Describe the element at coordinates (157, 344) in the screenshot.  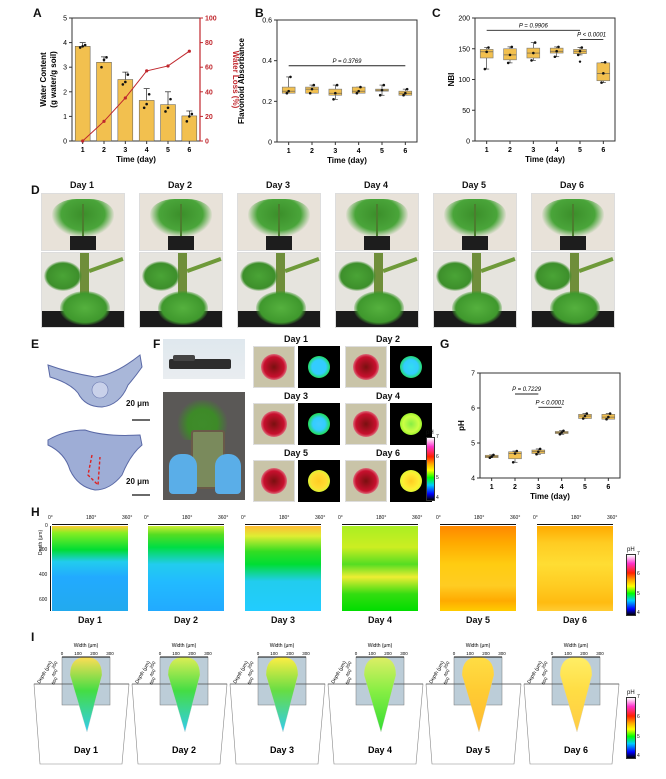
I see `panel-label-f: F` at that location.